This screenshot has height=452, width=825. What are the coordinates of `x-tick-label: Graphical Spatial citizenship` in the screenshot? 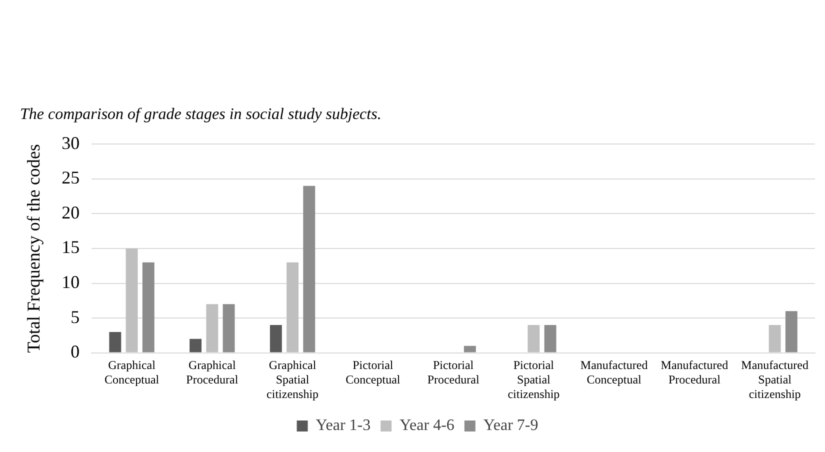 It's located at (292, 379).